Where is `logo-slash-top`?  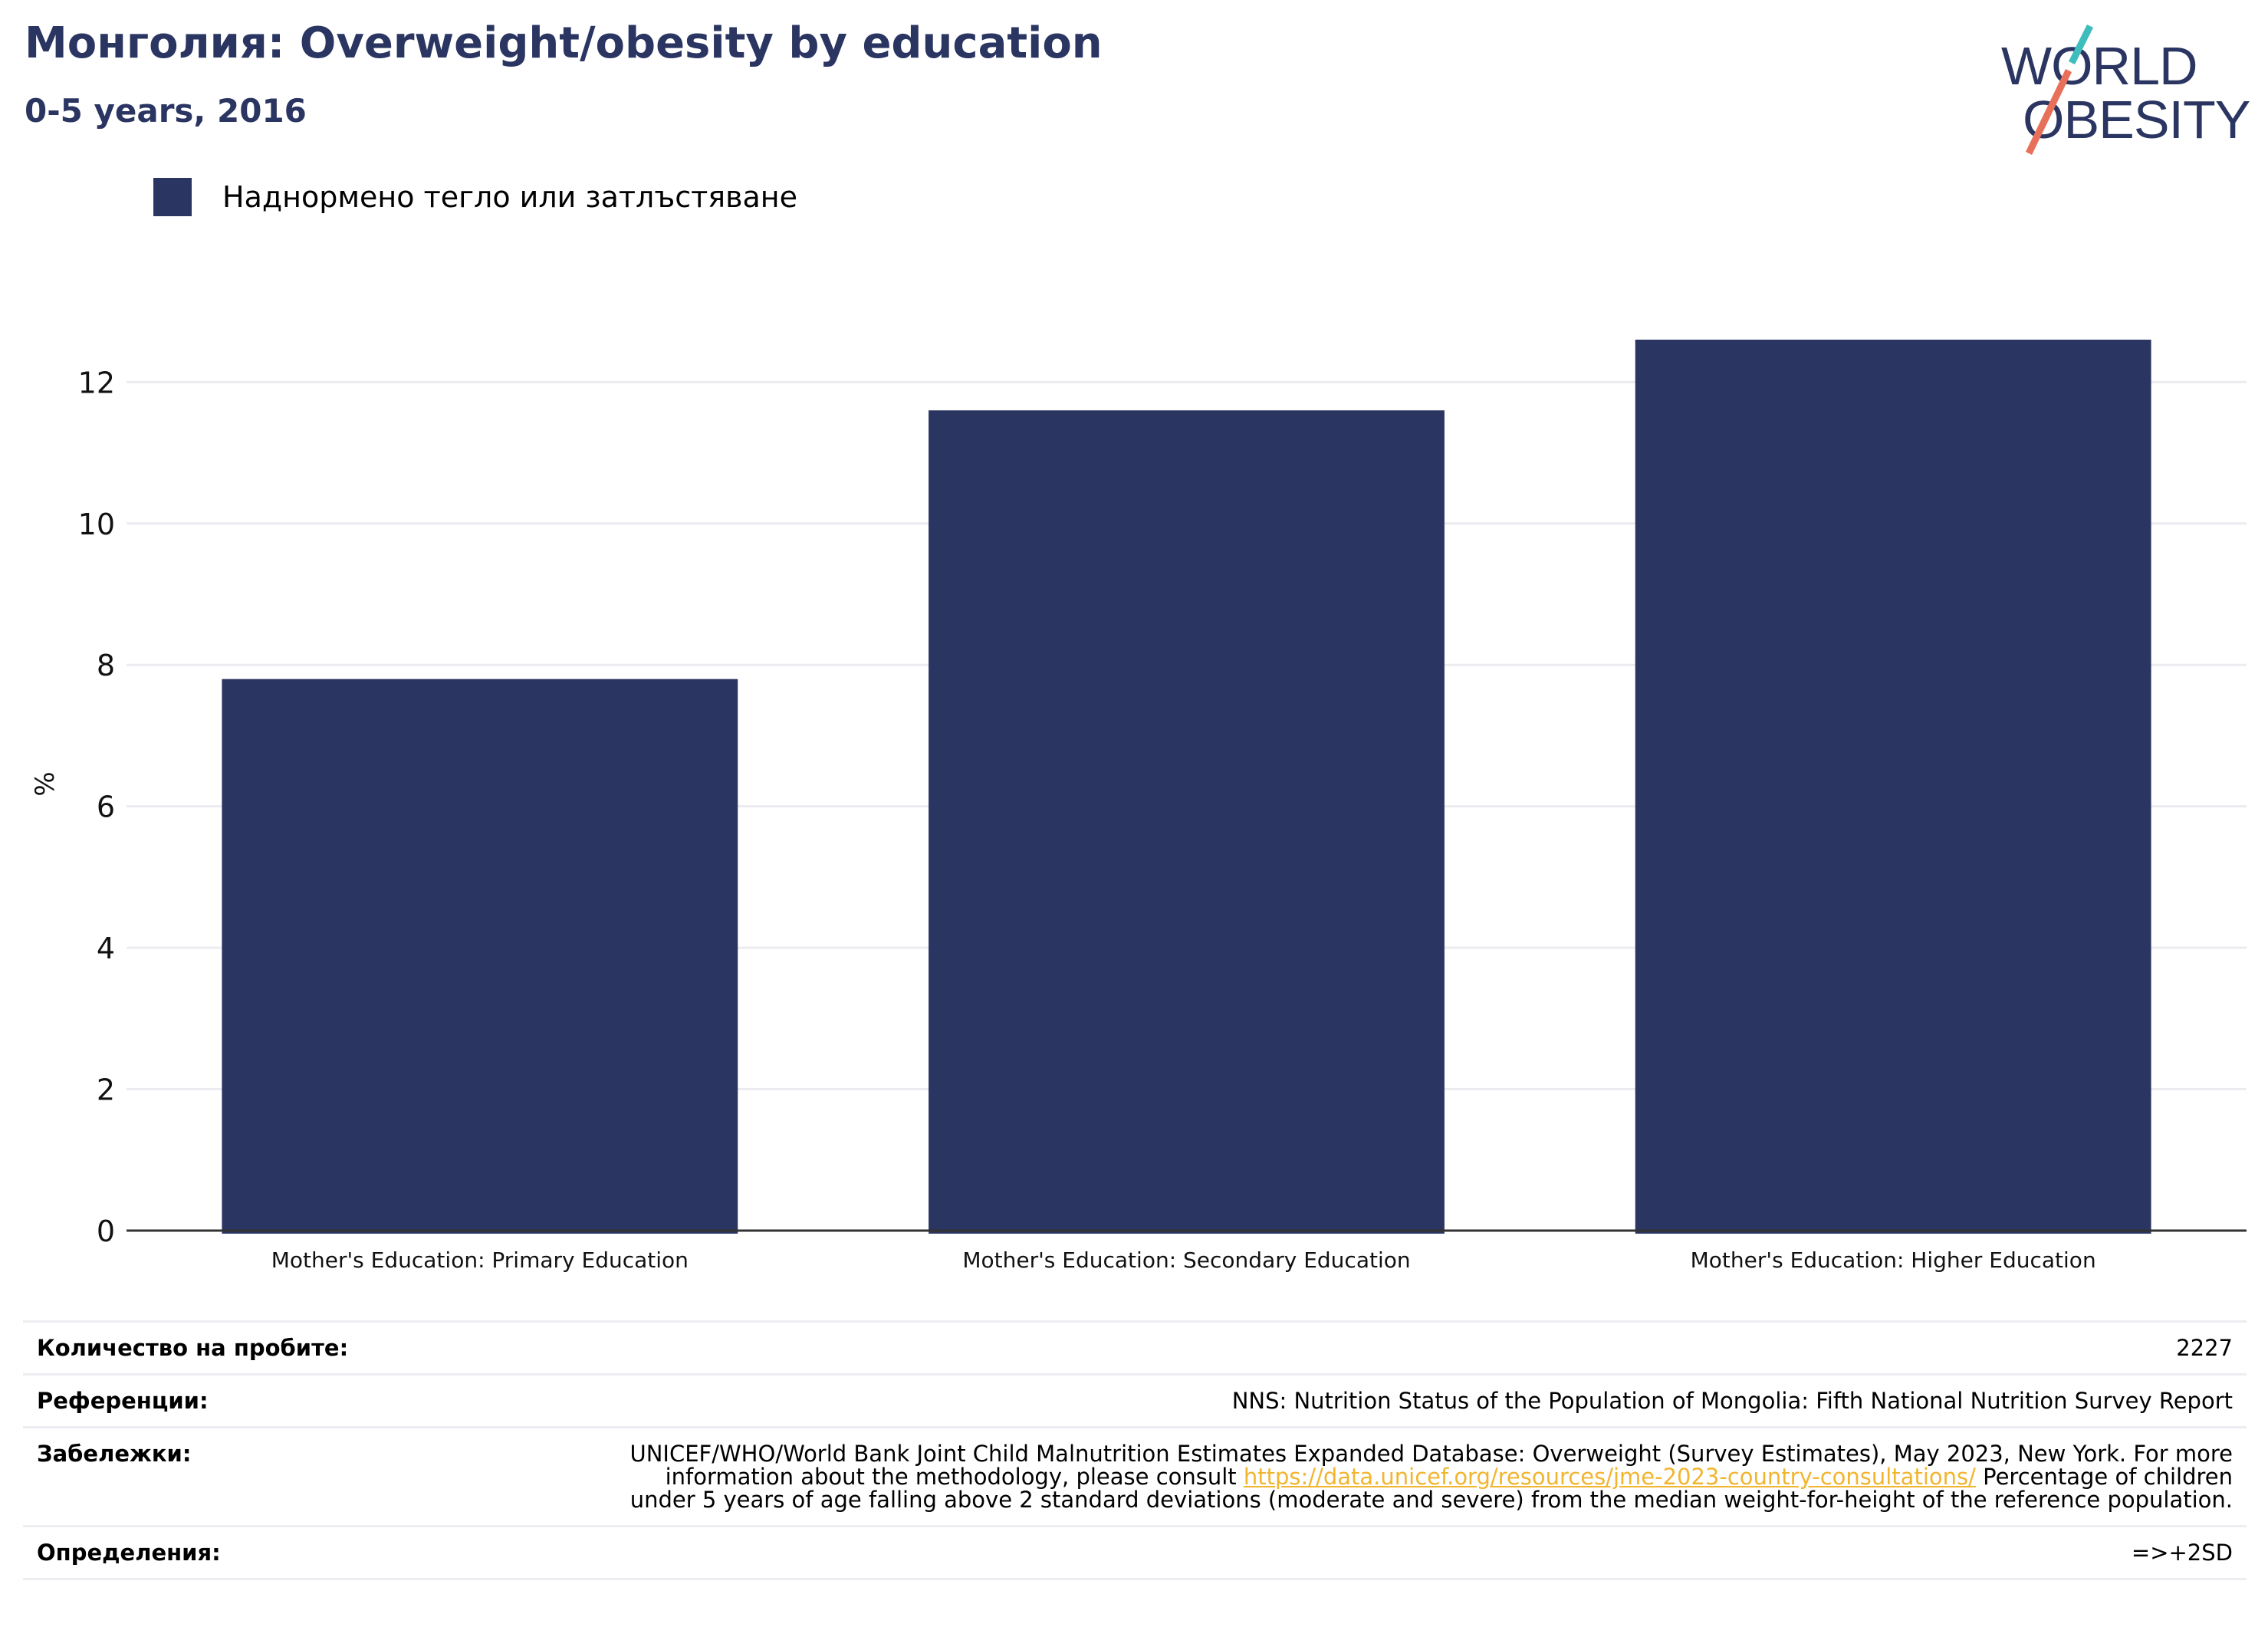 logo-slash-top is located at coordinates (2081, 44).